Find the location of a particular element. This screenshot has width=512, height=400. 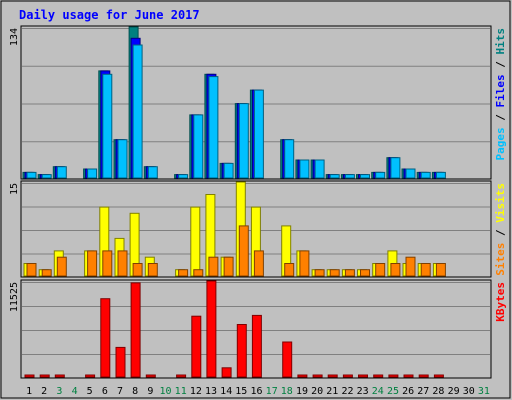

x-tick-label-day-27: 27 is located at coordinates (423, 391).